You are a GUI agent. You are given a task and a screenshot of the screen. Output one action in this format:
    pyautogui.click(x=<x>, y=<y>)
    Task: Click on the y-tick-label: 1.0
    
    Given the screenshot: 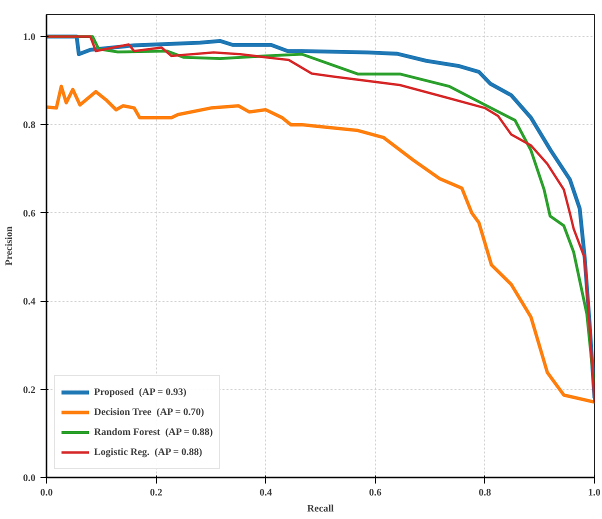 What is the action you would take?
    pyautogui.click(x=29, y=38)
    